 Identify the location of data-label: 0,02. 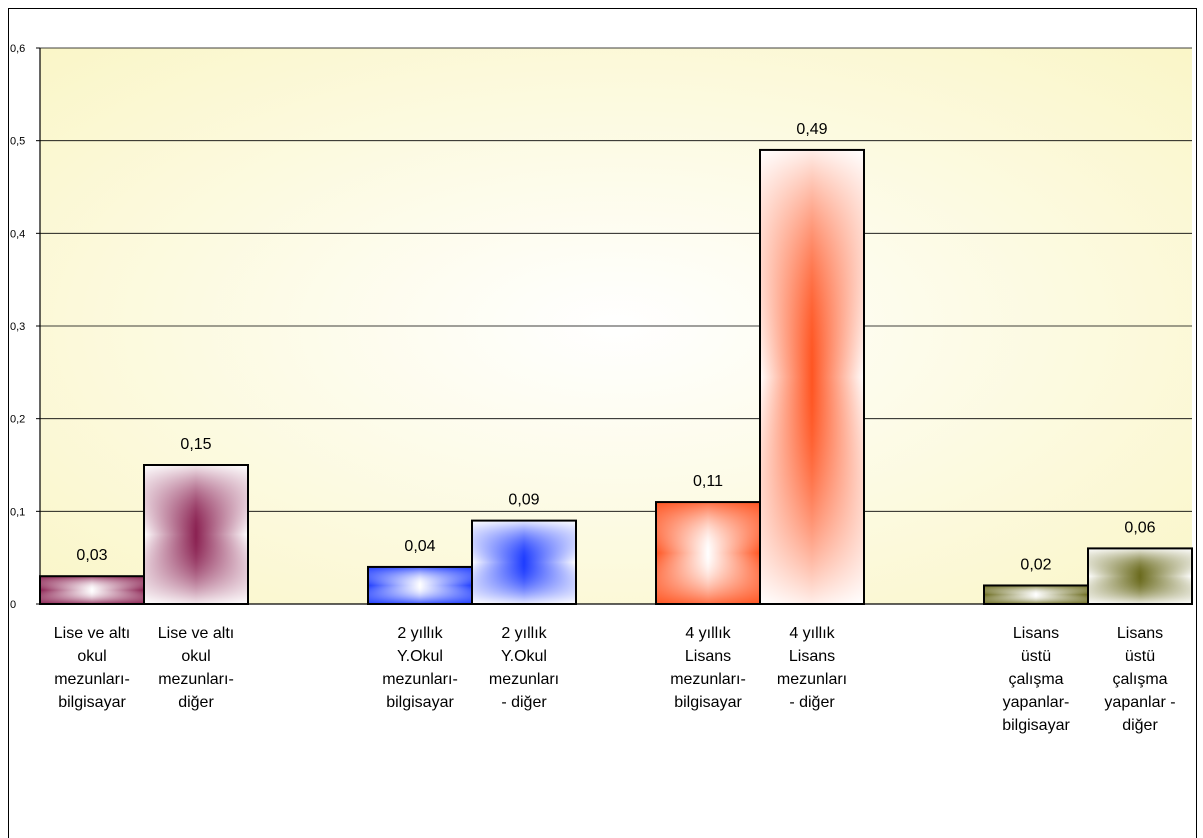
(1035, 564).